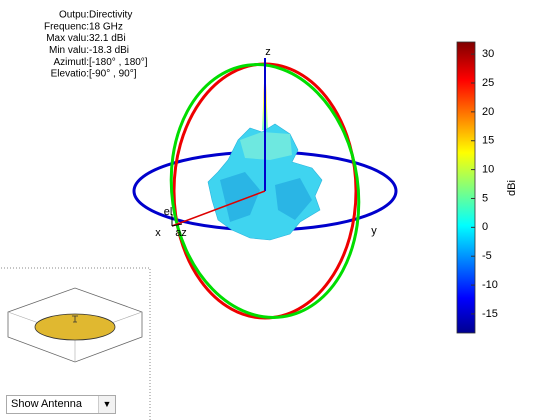  I want to click on x-label: x, so click(158, 233).